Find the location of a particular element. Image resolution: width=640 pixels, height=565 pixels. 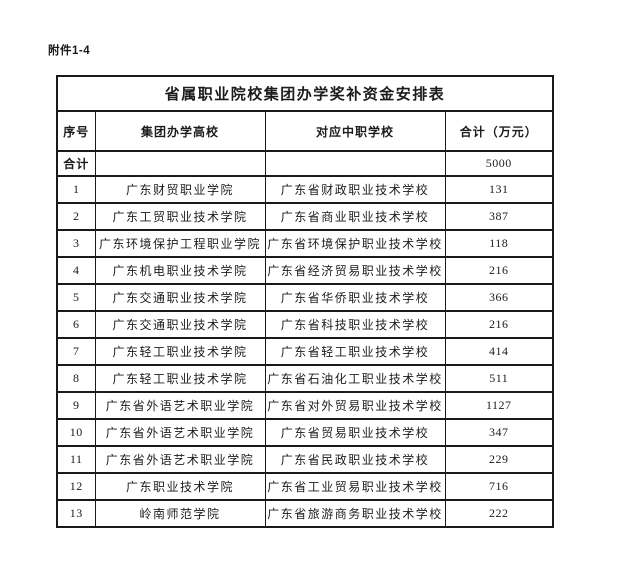

row-school: 广东省经济贸易职业技术学校 is located at coordinates (355, 270).